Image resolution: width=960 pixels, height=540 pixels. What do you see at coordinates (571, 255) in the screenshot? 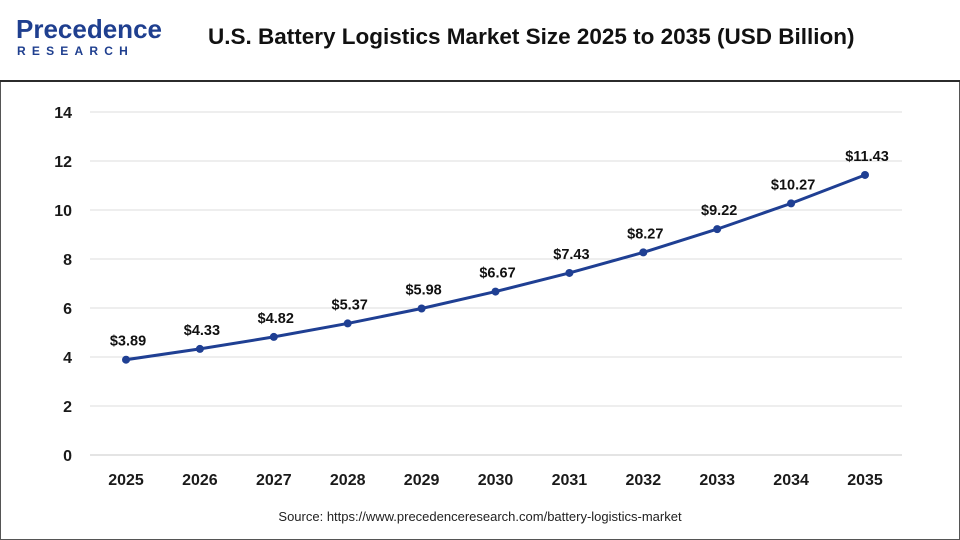
I see `data-label: $7.43` at bounding box center [571, 255].